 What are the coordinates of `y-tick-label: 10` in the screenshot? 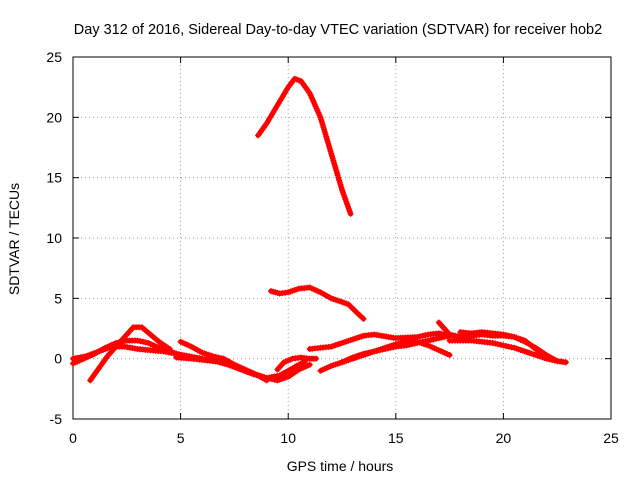 It's located at (54, 238).